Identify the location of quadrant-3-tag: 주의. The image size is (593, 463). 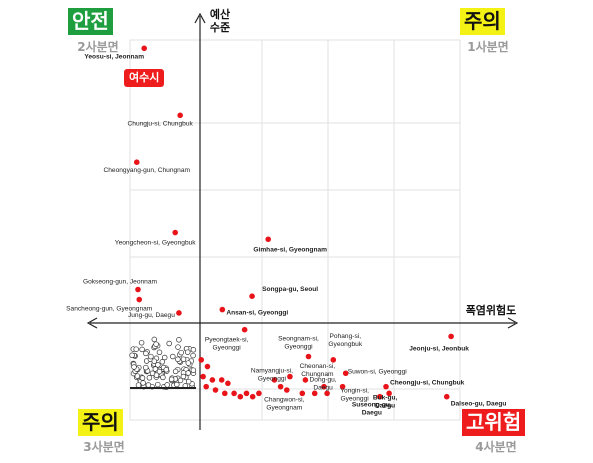
(100, 422).